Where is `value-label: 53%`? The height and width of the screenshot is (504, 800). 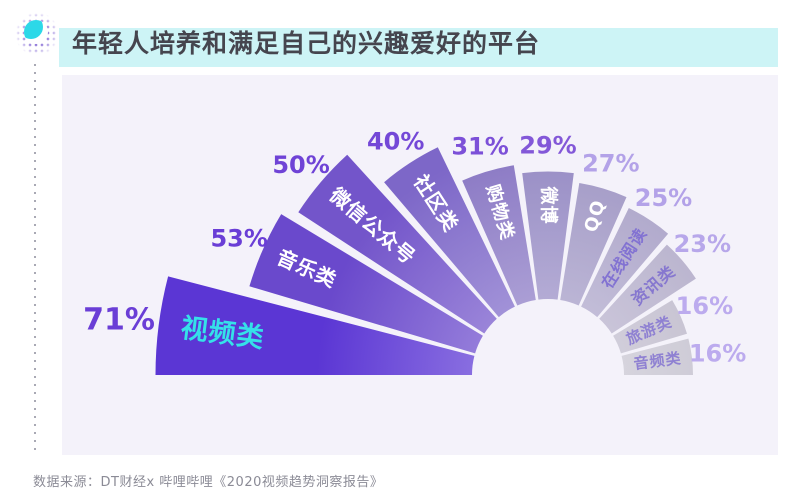 value-label: 53% is located at coordinates (238, 239).